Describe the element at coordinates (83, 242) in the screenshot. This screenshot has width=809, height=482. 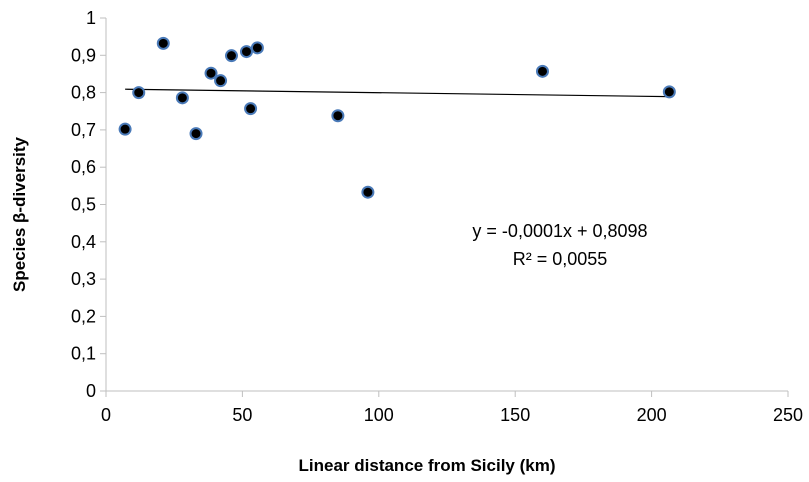
I see `y-tick-label: 0,4` at that location.